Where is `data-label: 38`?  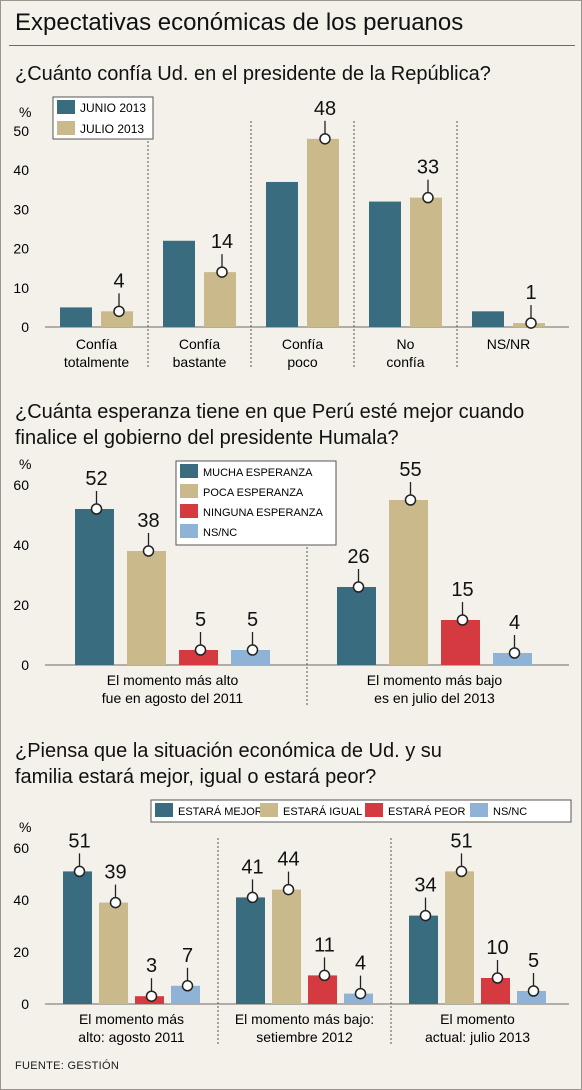
data-label: 38 is located at coordinates (148, 521).